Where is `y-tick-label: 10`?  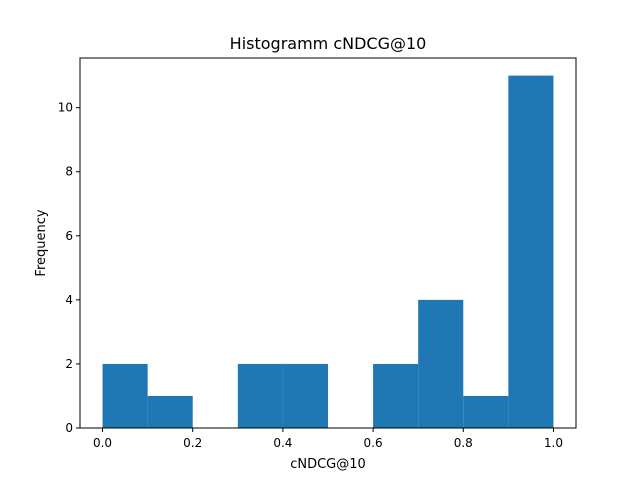 y-tick-label: 10 is located at coordinates (65, 108).